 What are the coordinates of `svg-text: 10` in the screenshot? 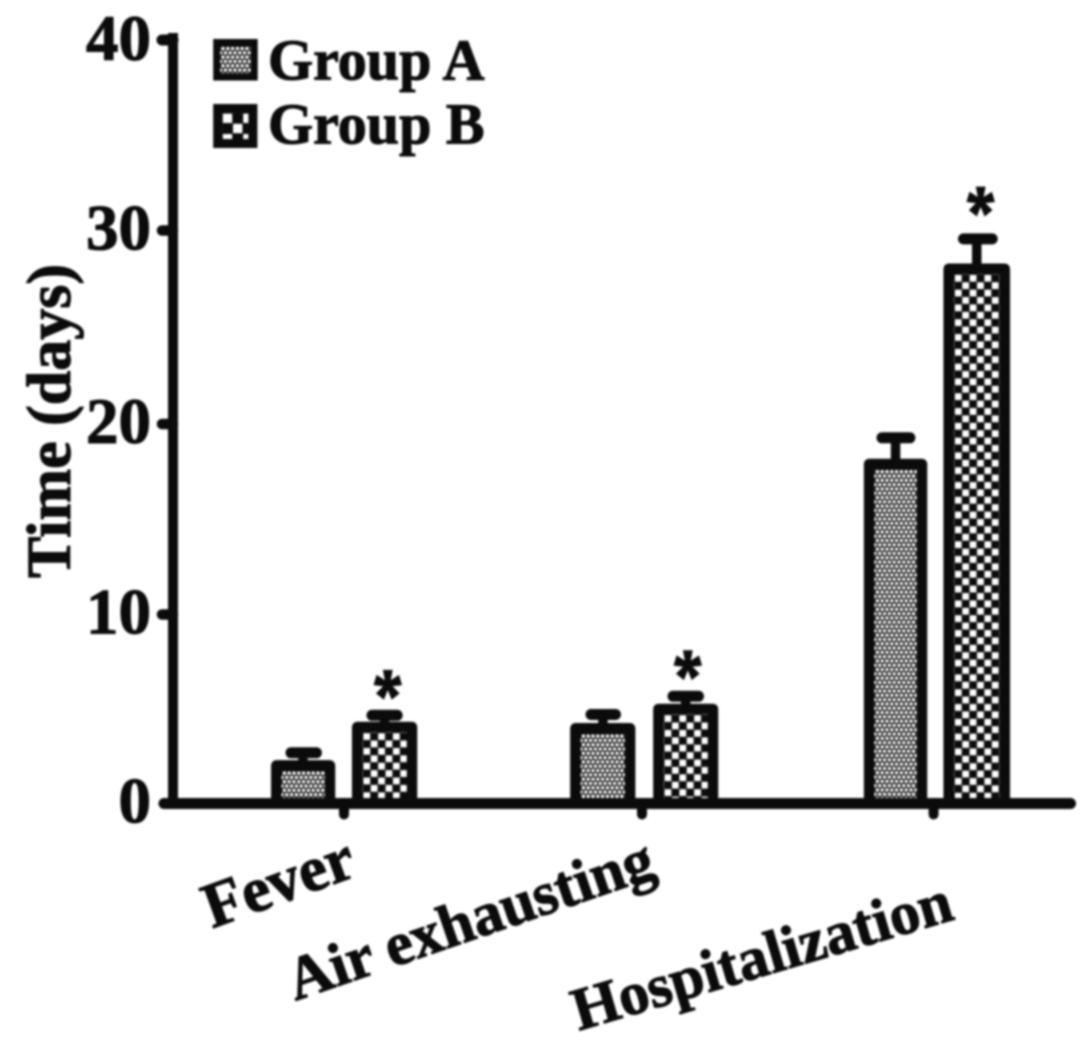 It's located at (118, 613).